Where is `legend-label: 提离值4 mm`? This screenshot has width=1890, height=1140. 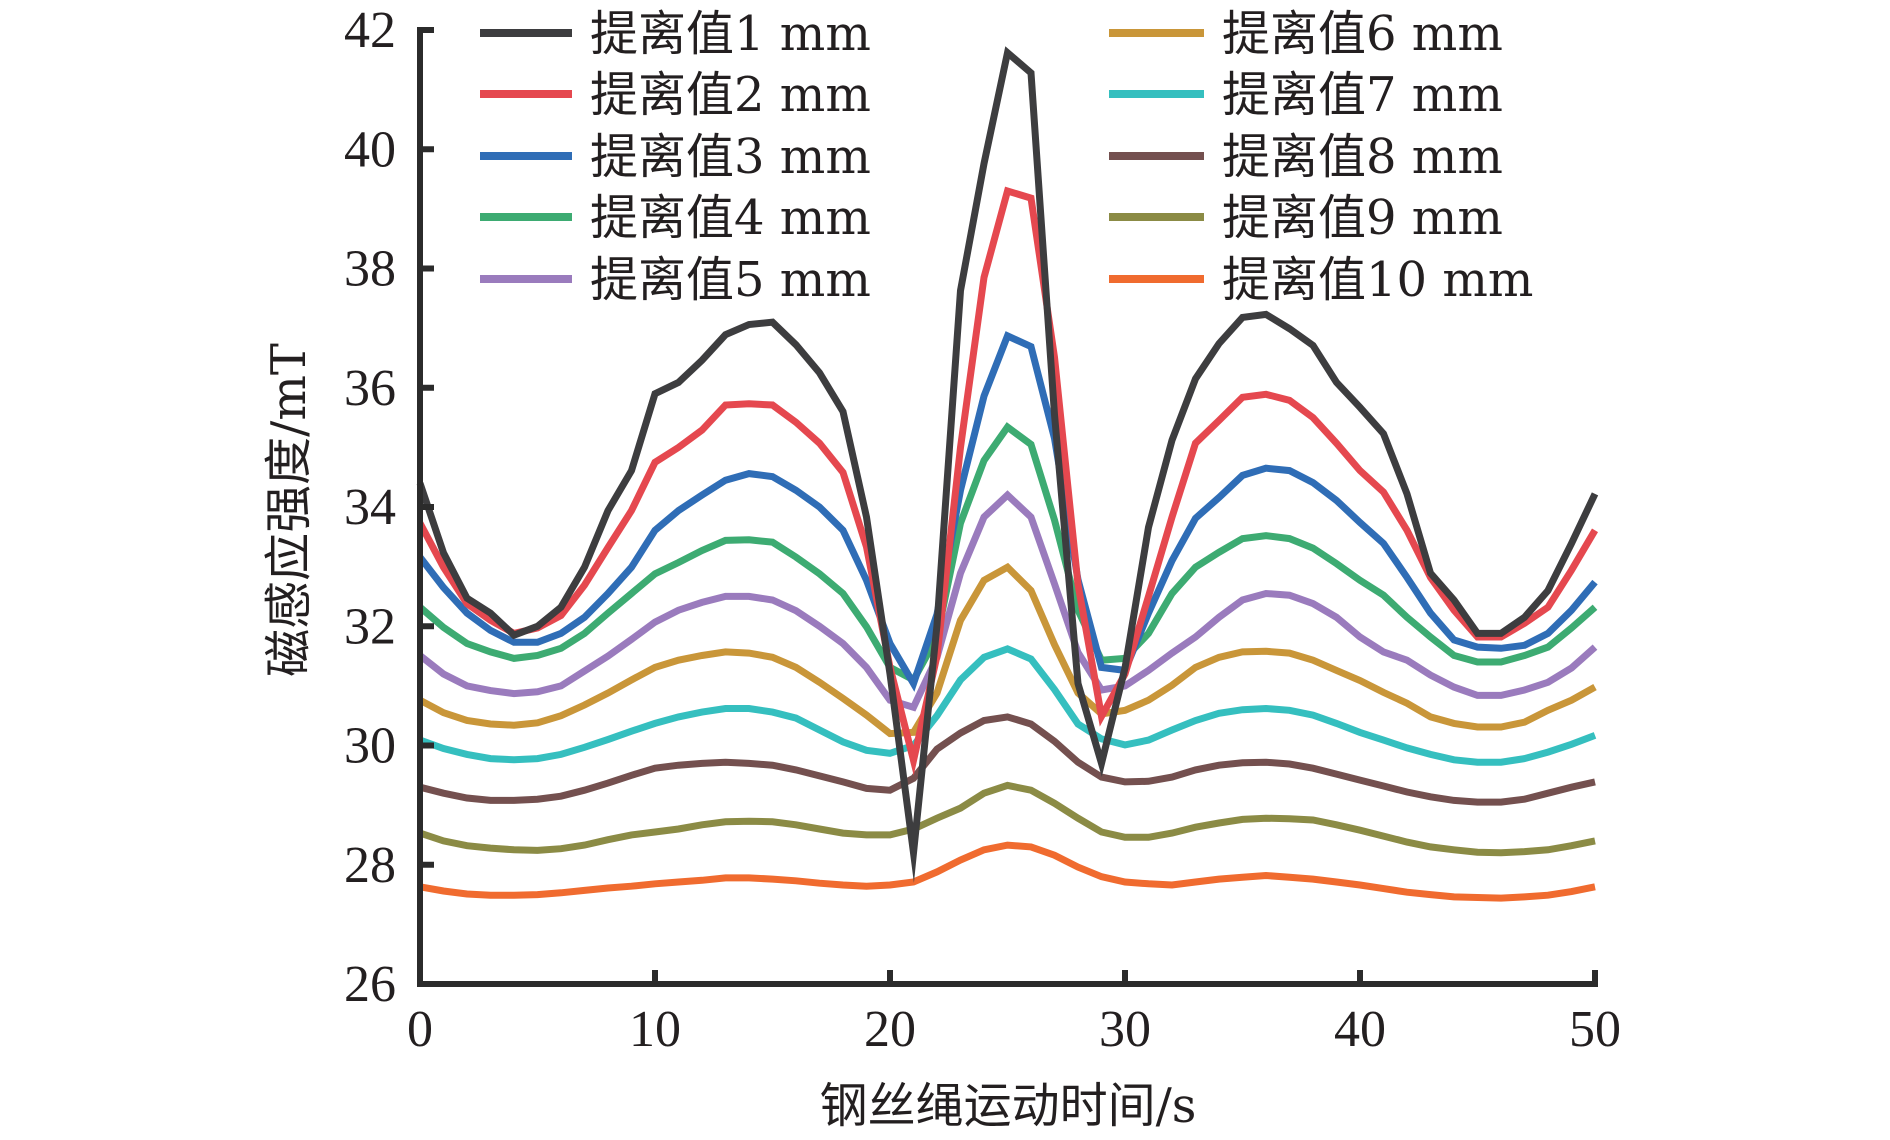
legend-label: 提离值4 mm is located at coordinates (730, 218).